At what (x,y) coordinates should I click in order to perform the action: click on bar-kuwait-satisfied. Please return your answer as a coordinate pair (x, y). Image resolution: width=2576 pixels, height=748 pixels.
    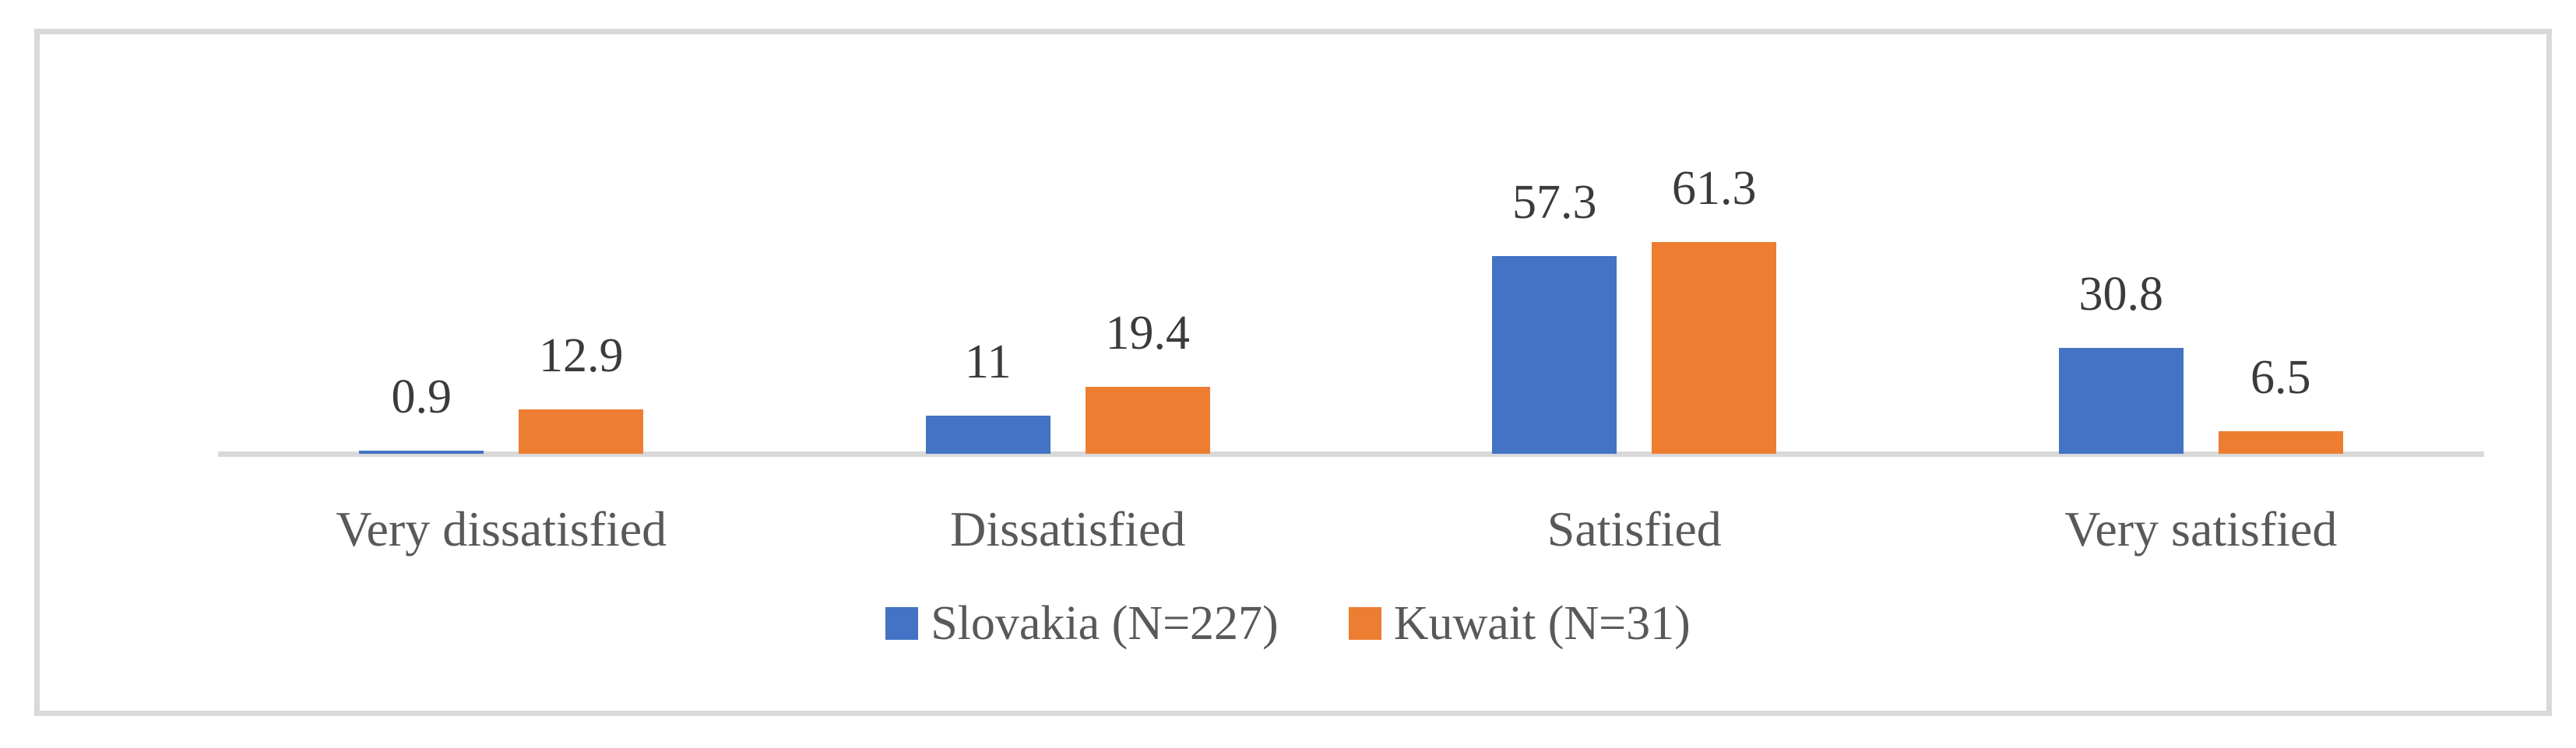
    Looking at the image, I should click on (1714, 348).